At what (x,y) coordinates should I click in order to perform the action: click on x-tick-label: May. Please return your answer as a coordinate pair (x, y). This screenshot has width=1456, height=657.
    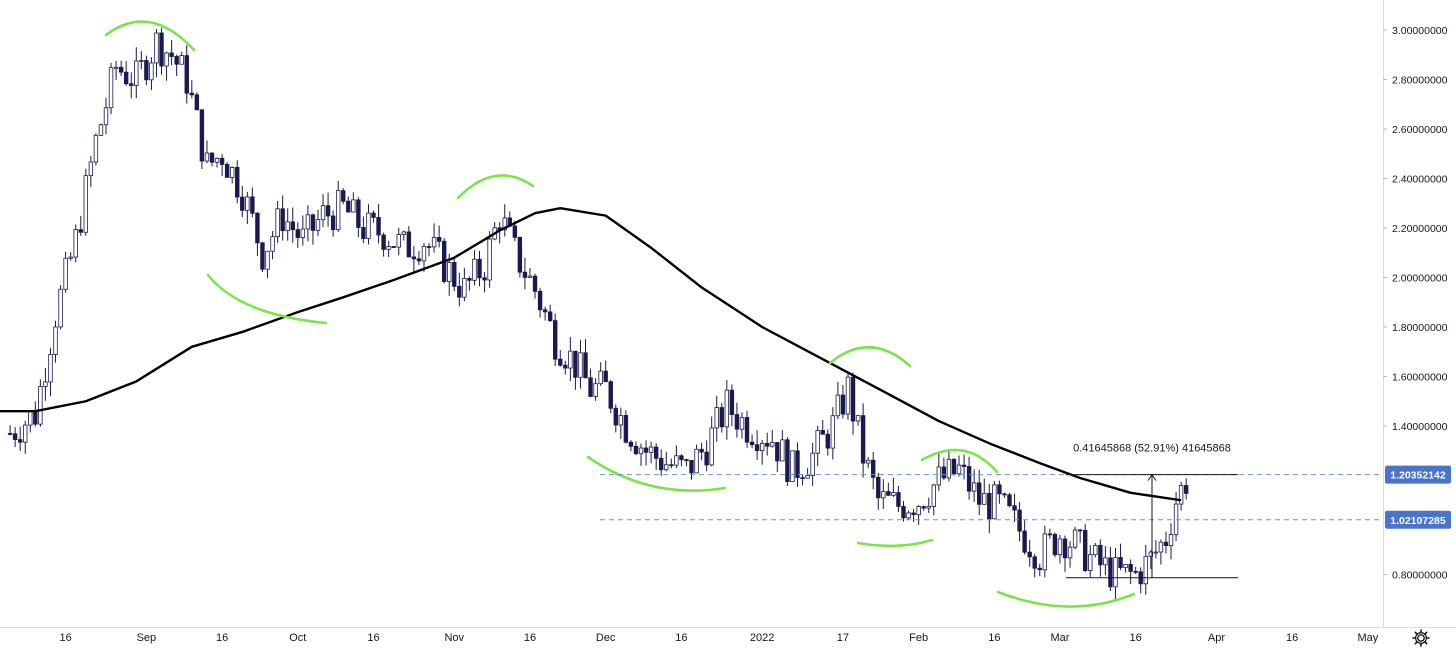
    Looking at the image, I should click on (1367, 638).